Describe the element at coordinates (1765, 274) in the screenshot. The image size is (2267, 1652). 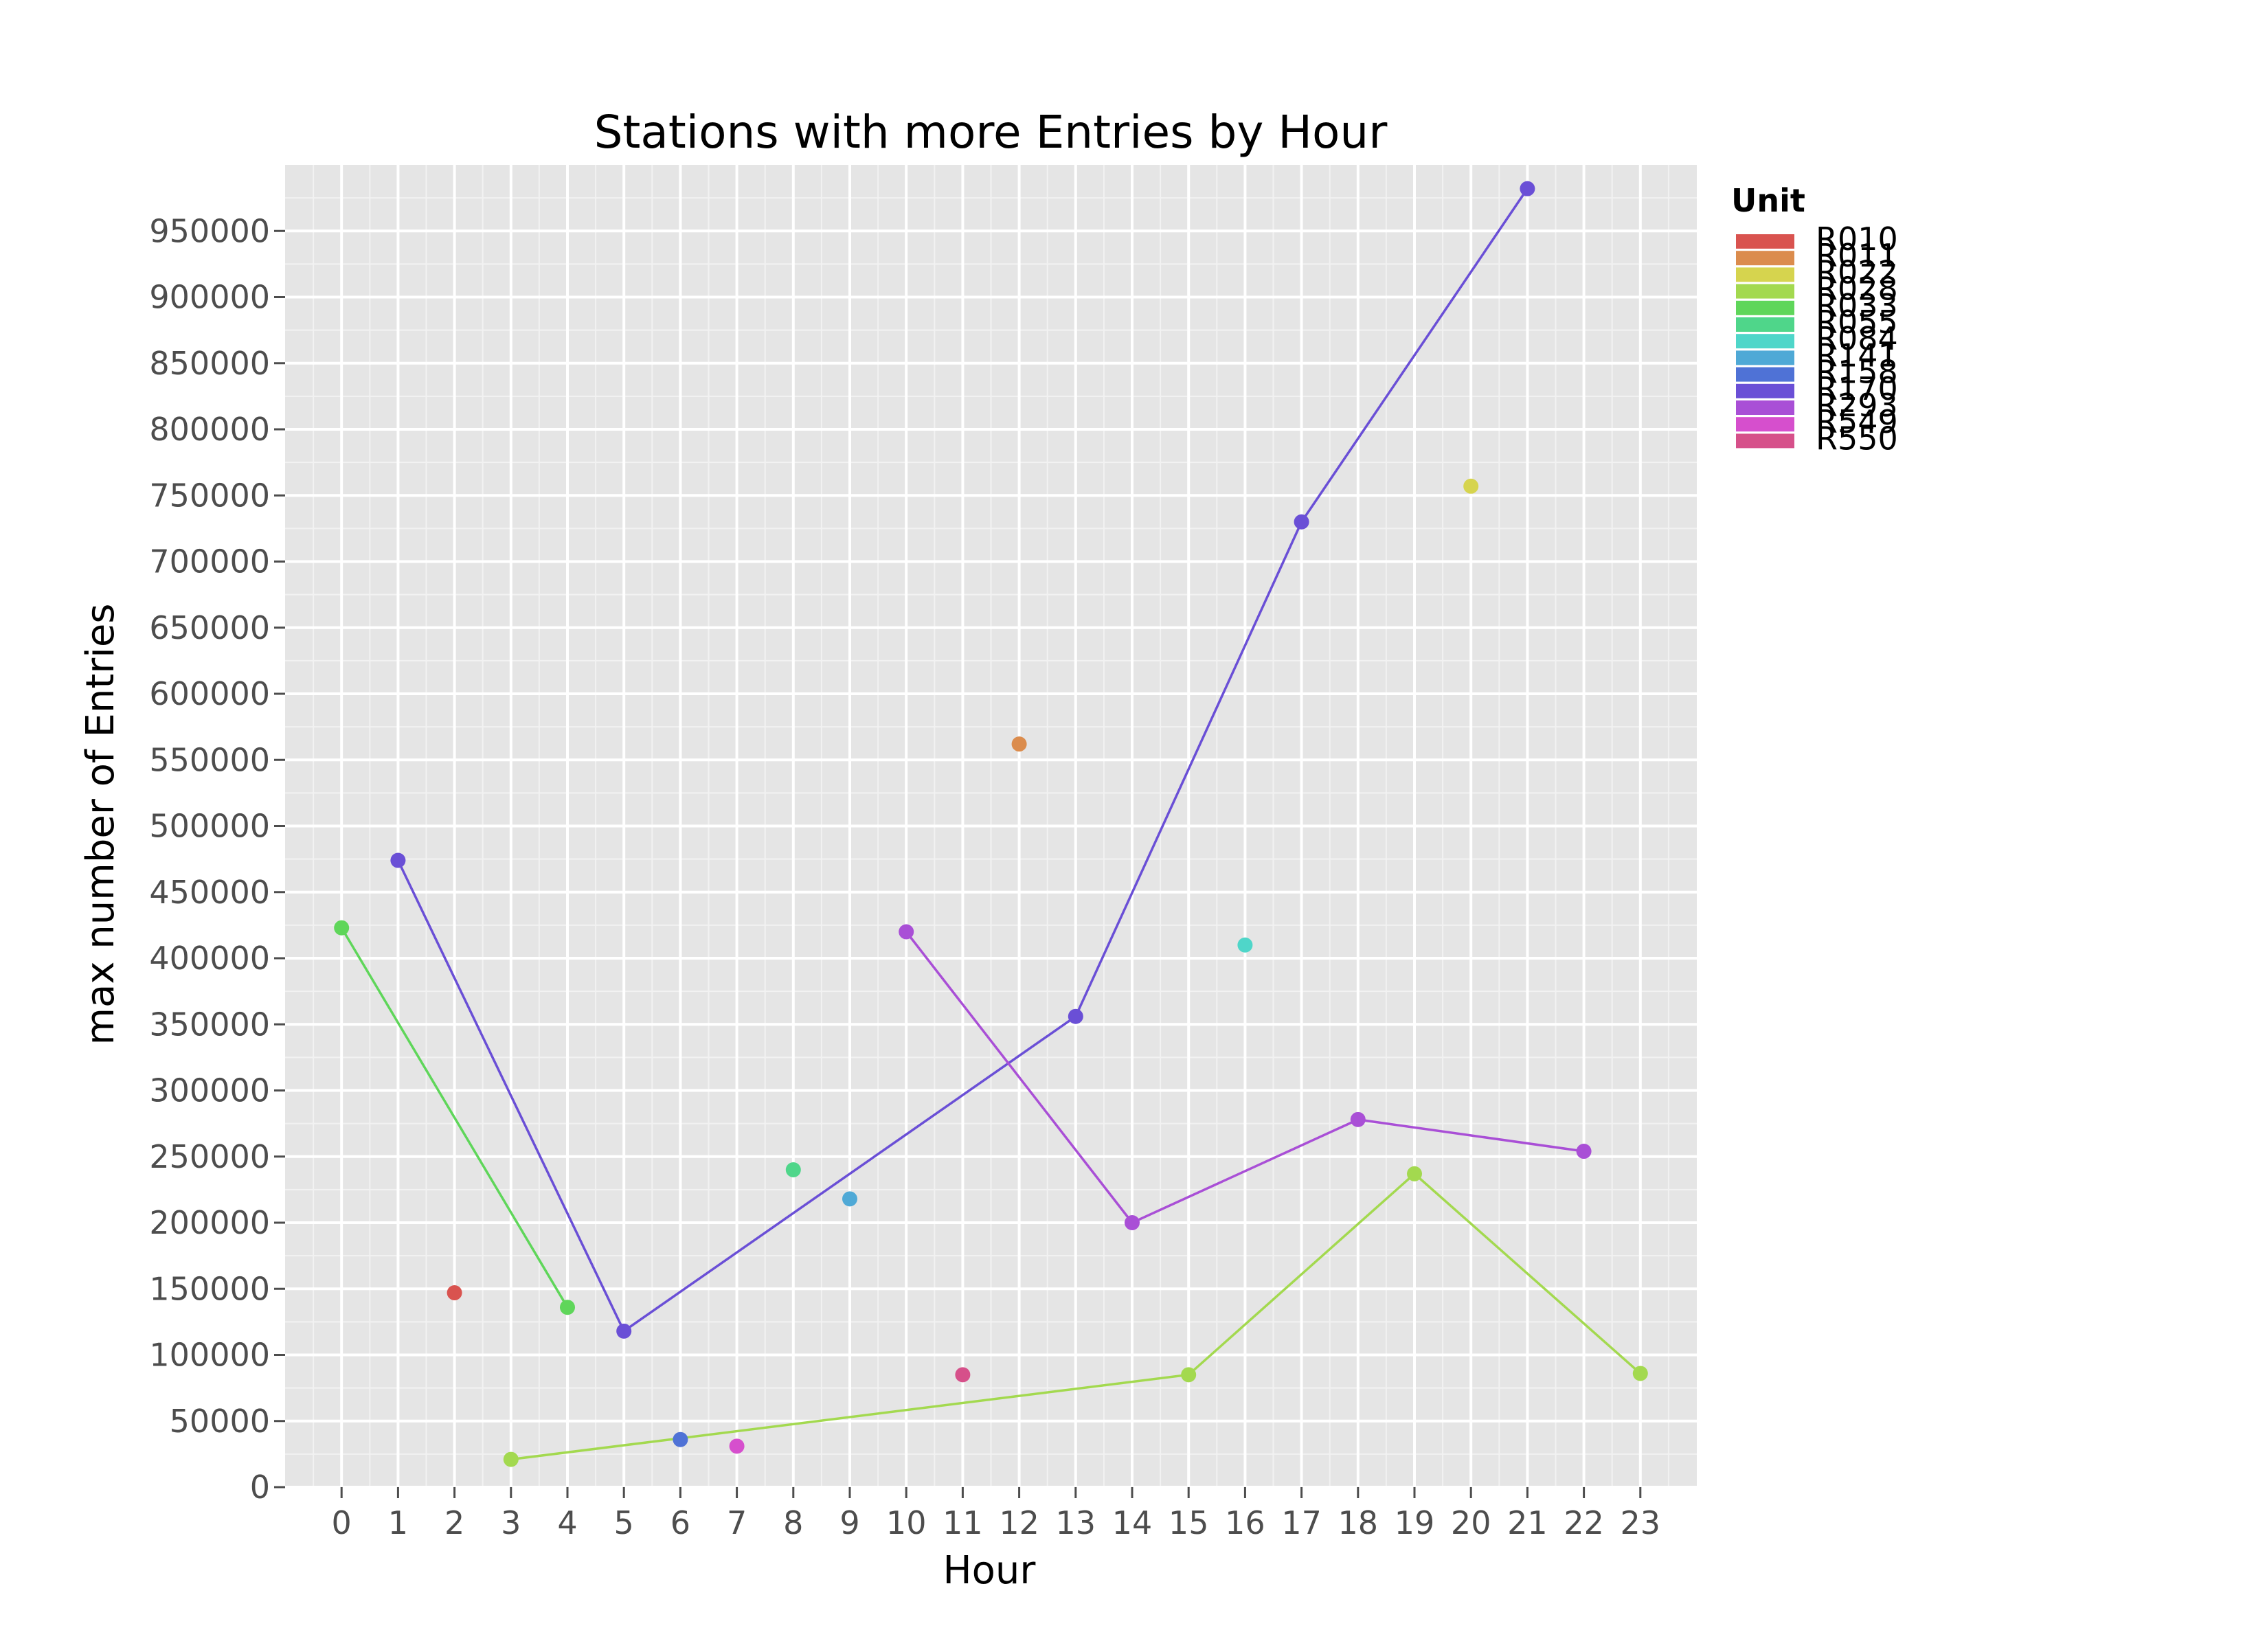
I see `legend-key-r022` at that location.